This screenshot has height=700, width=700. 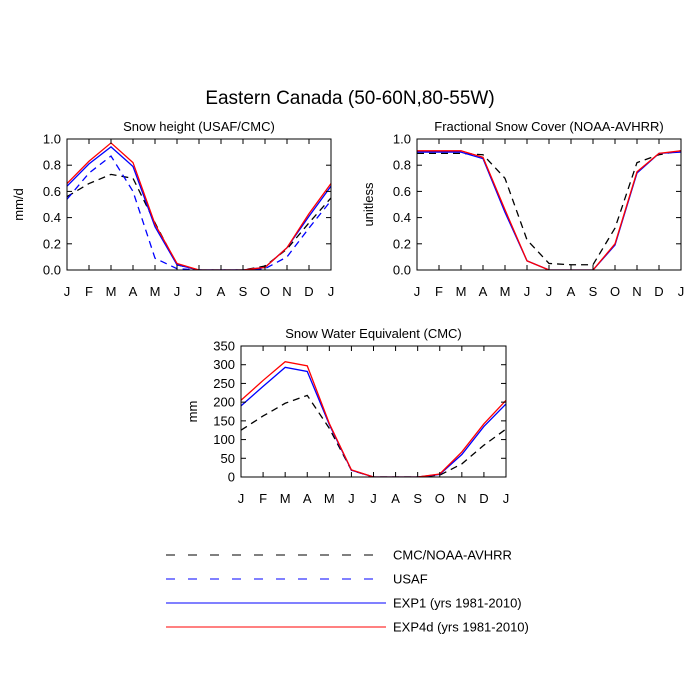 I want to click on legend-label: CMC/NOAA-AVHRR, so click(x=452, y=555).